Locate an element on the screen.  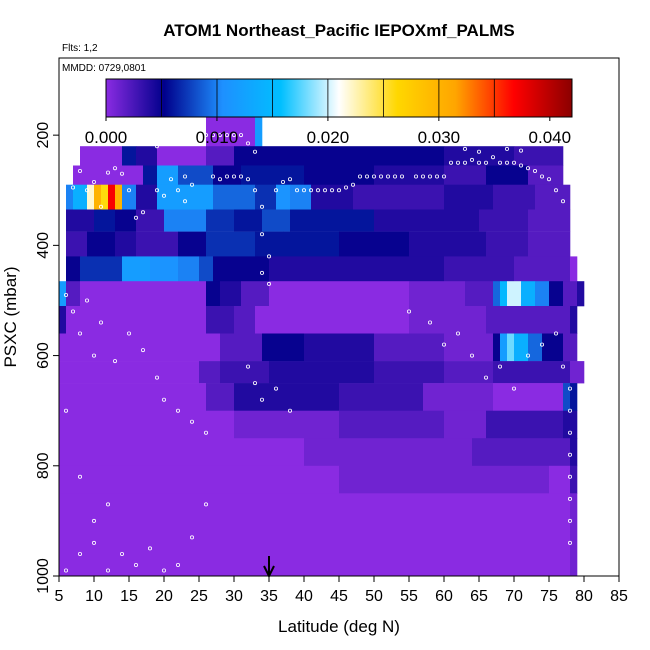
colorbar: 0.000 0.010 0.020 0.030 0.040 is located at coordinates (329, 112).